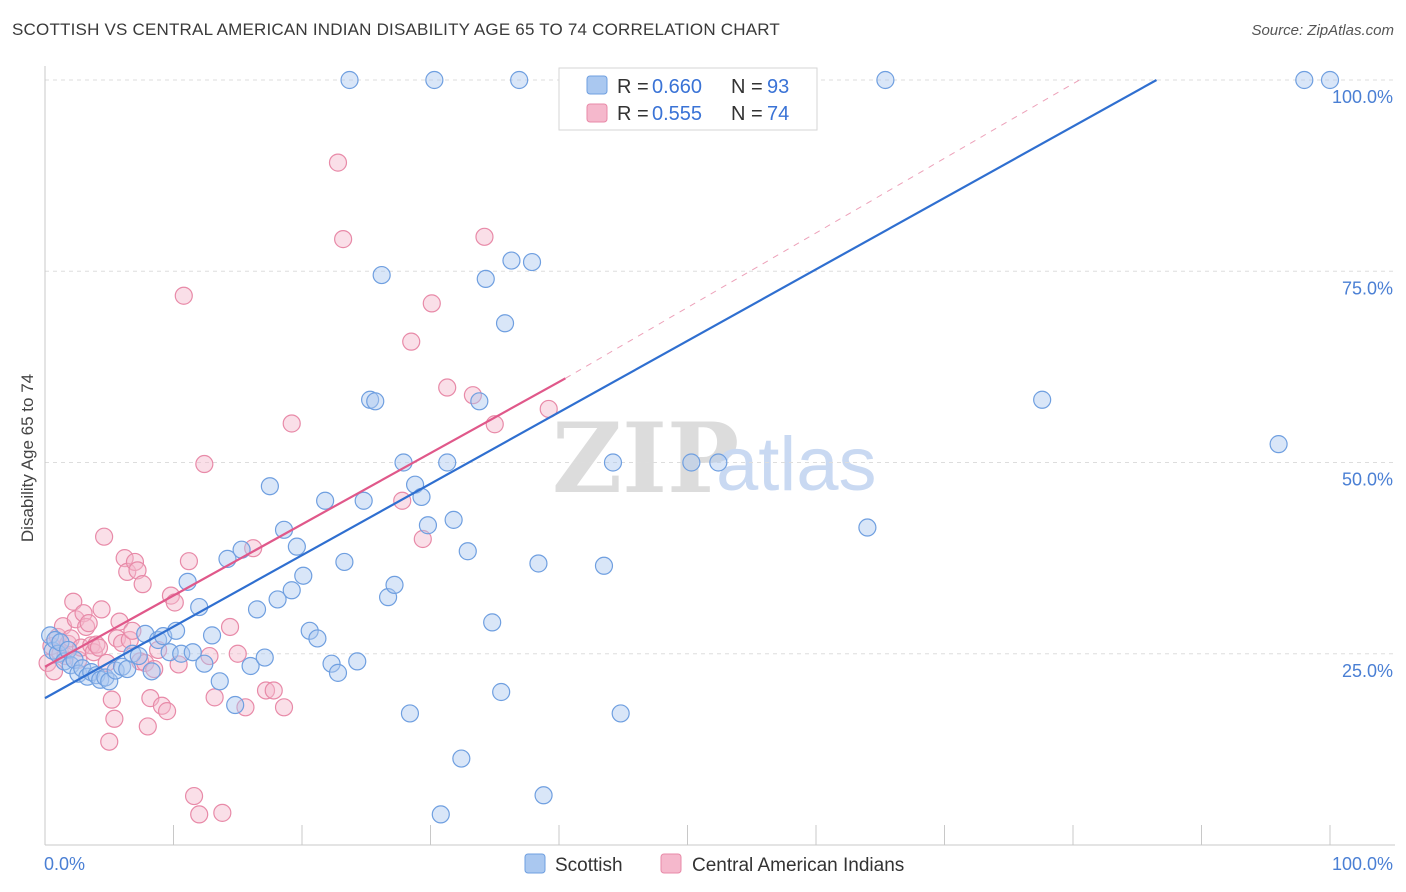  I want to click on y-tick-label: 75.0%, so click(1367, 288).